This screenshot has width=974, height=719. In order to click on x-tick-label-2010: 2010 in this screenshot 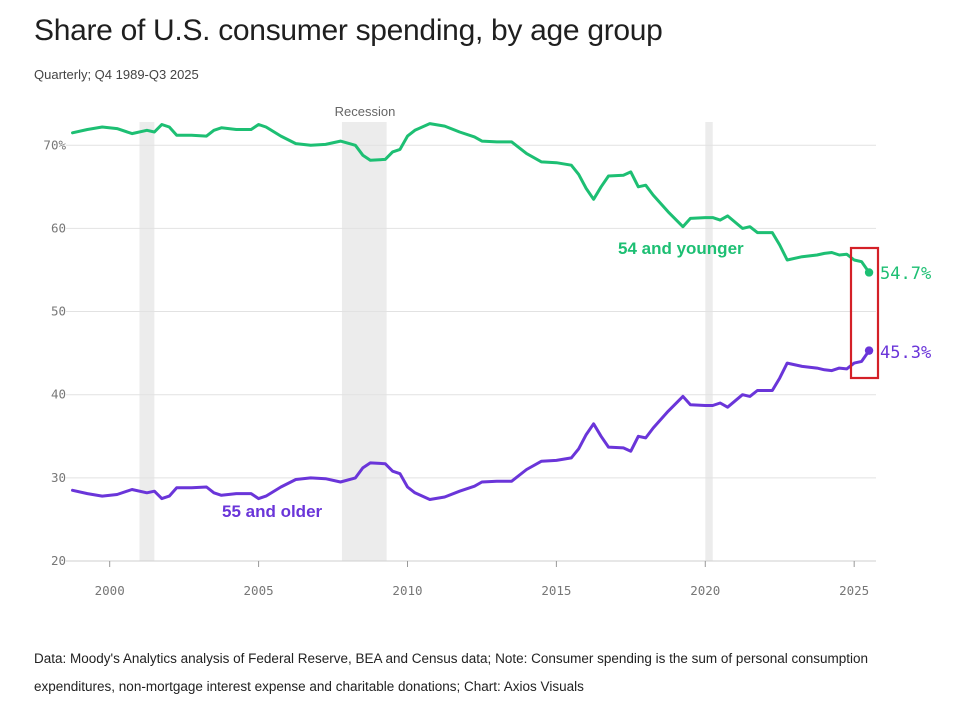, I will do `click(407, 590)`.